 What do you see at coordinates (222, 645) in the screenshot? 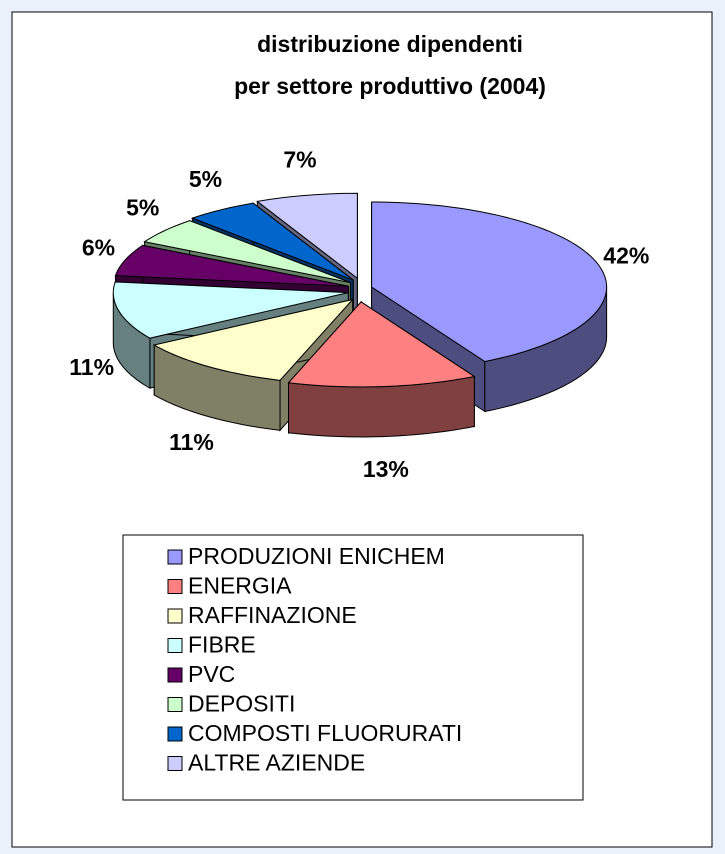
I see `legend-label: FIBRE` at bounding box center [222, 645].